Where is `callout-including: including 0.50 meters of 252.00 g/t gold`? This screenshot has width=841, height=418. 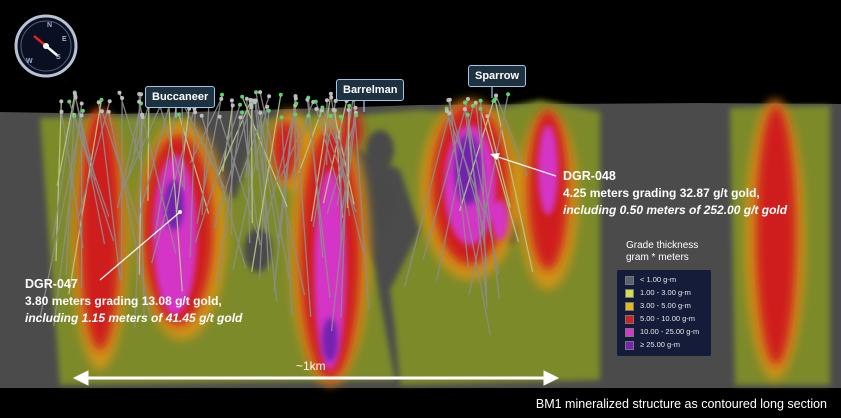 callout-including: including 0.50 meters of 252.00 g/t gold is located at coordinates (675, 210).